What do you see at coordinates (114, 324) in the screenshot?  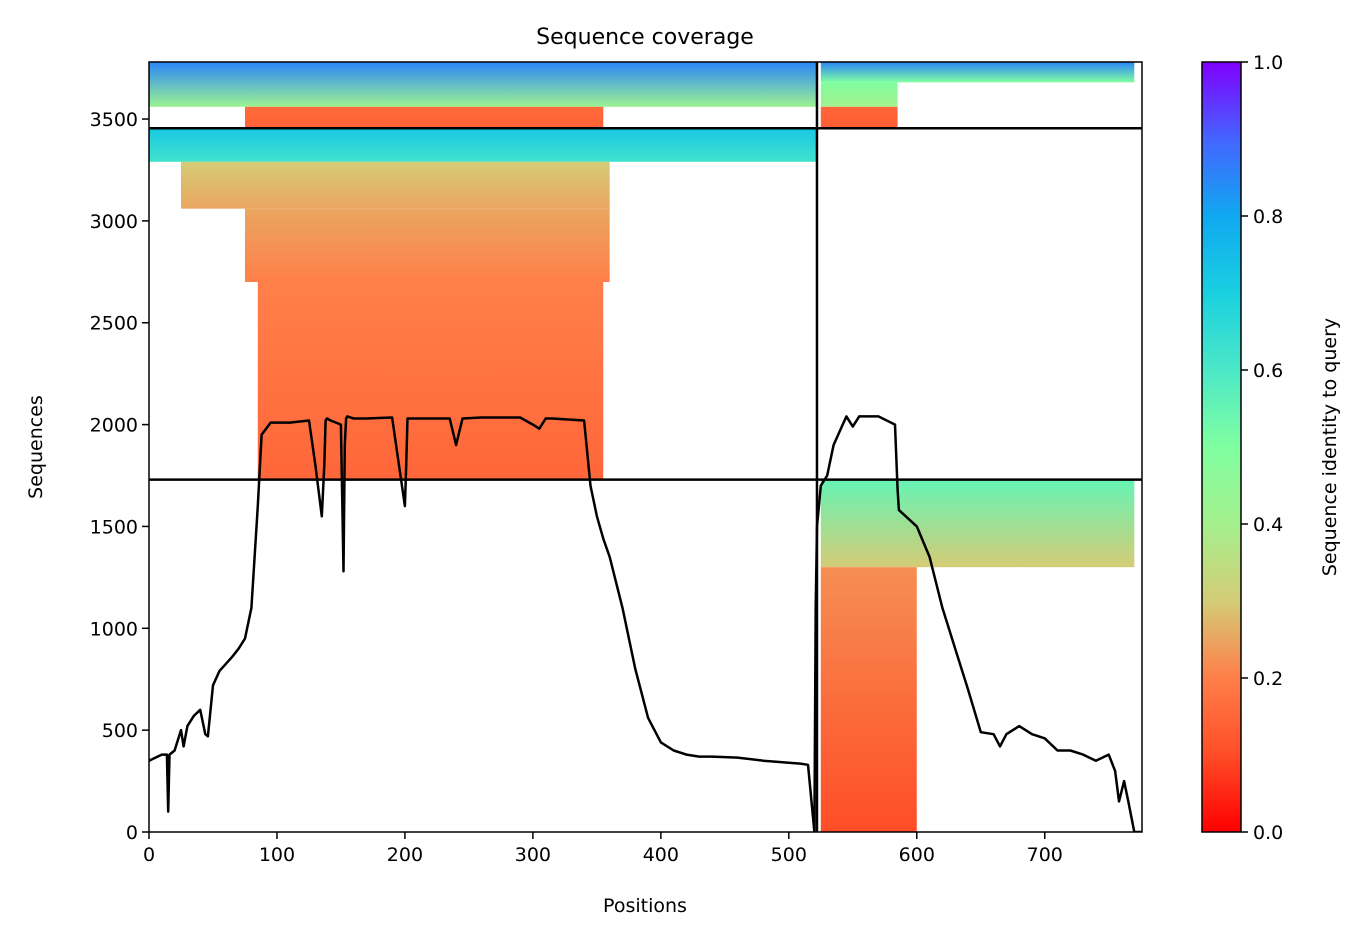 I see `y-tick-label: 2500` at bounding box center [114, 324].